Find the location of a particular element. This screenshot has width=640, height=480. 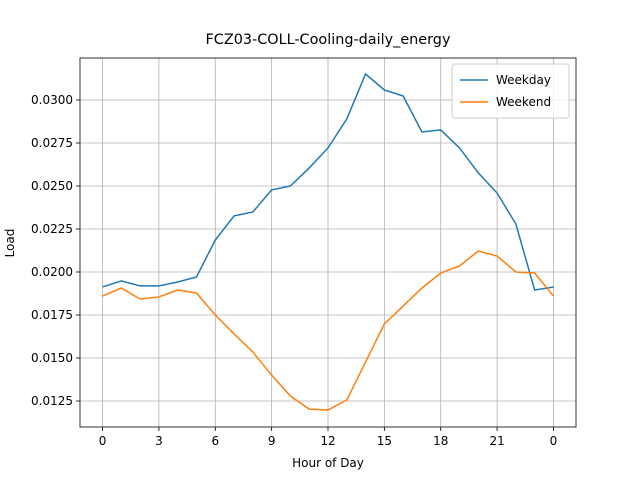

y-tick-label: 0.0200 is located at coordinates (52, 272).